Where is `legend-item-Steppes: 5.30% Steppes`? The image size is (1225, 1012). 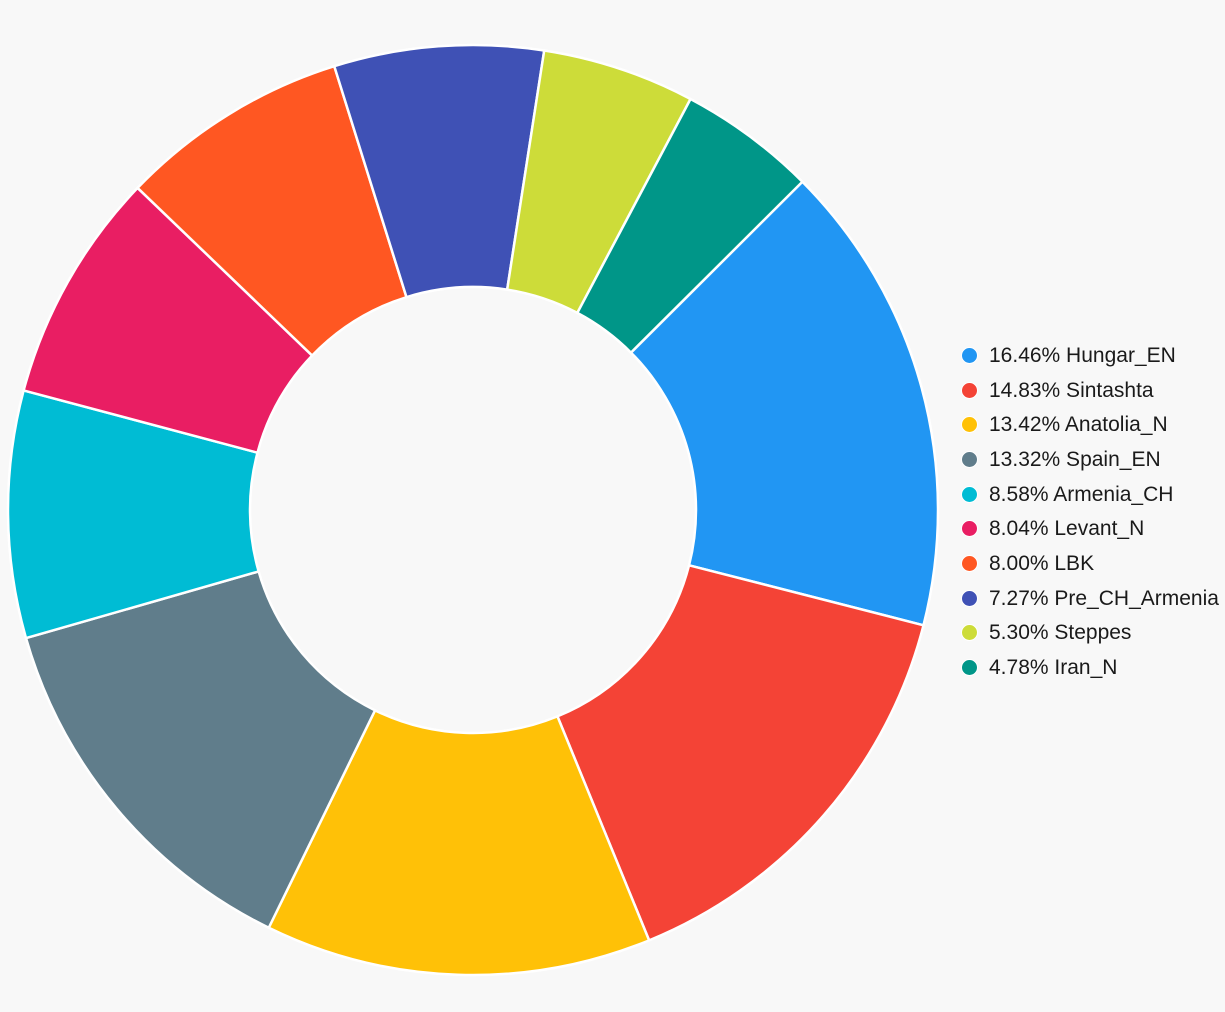 legend-item-Steppes: 5.30% Steppes is located at coordinates (1090, 633).